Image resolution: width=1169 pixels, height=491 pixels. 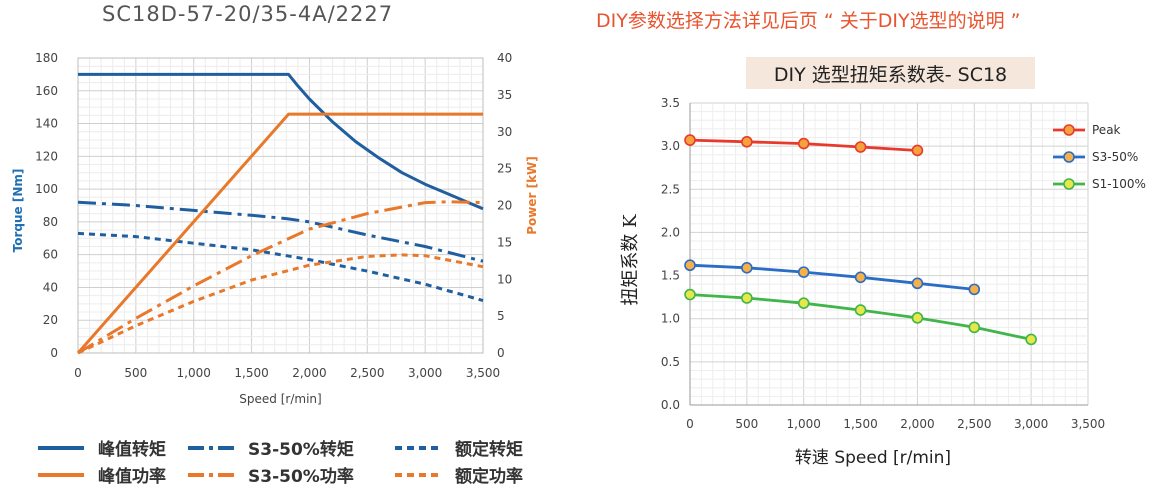 What do you see at coordinates (630, 260) in the screenshot?
I see `y-axis-label: 扭矩系数 K` at bounding box center [630, 260].